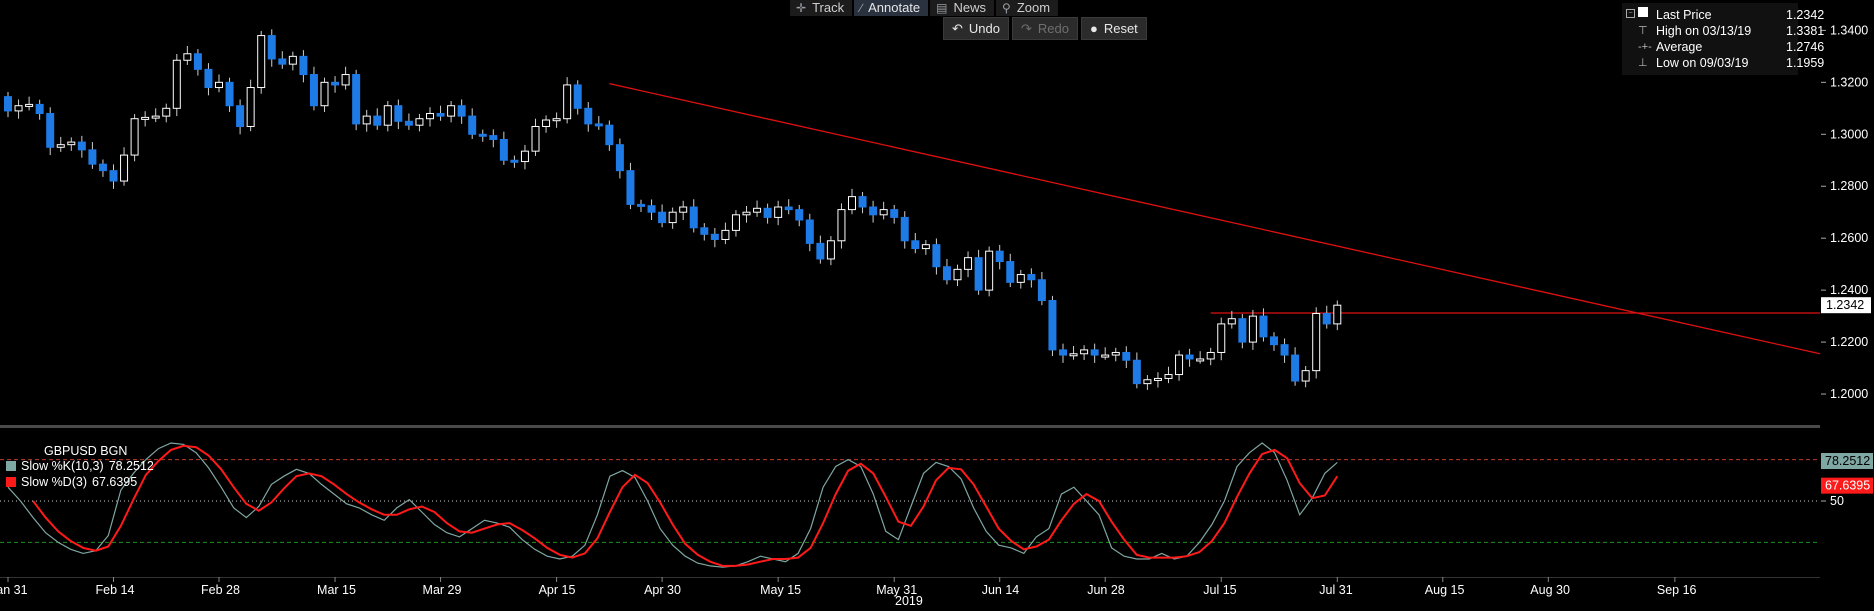 This screenshot has width=1874, height=611. Describe the element at coordinates (442, 590) in the screenshot. I see `x-tick-label: Mar 29` at that location.